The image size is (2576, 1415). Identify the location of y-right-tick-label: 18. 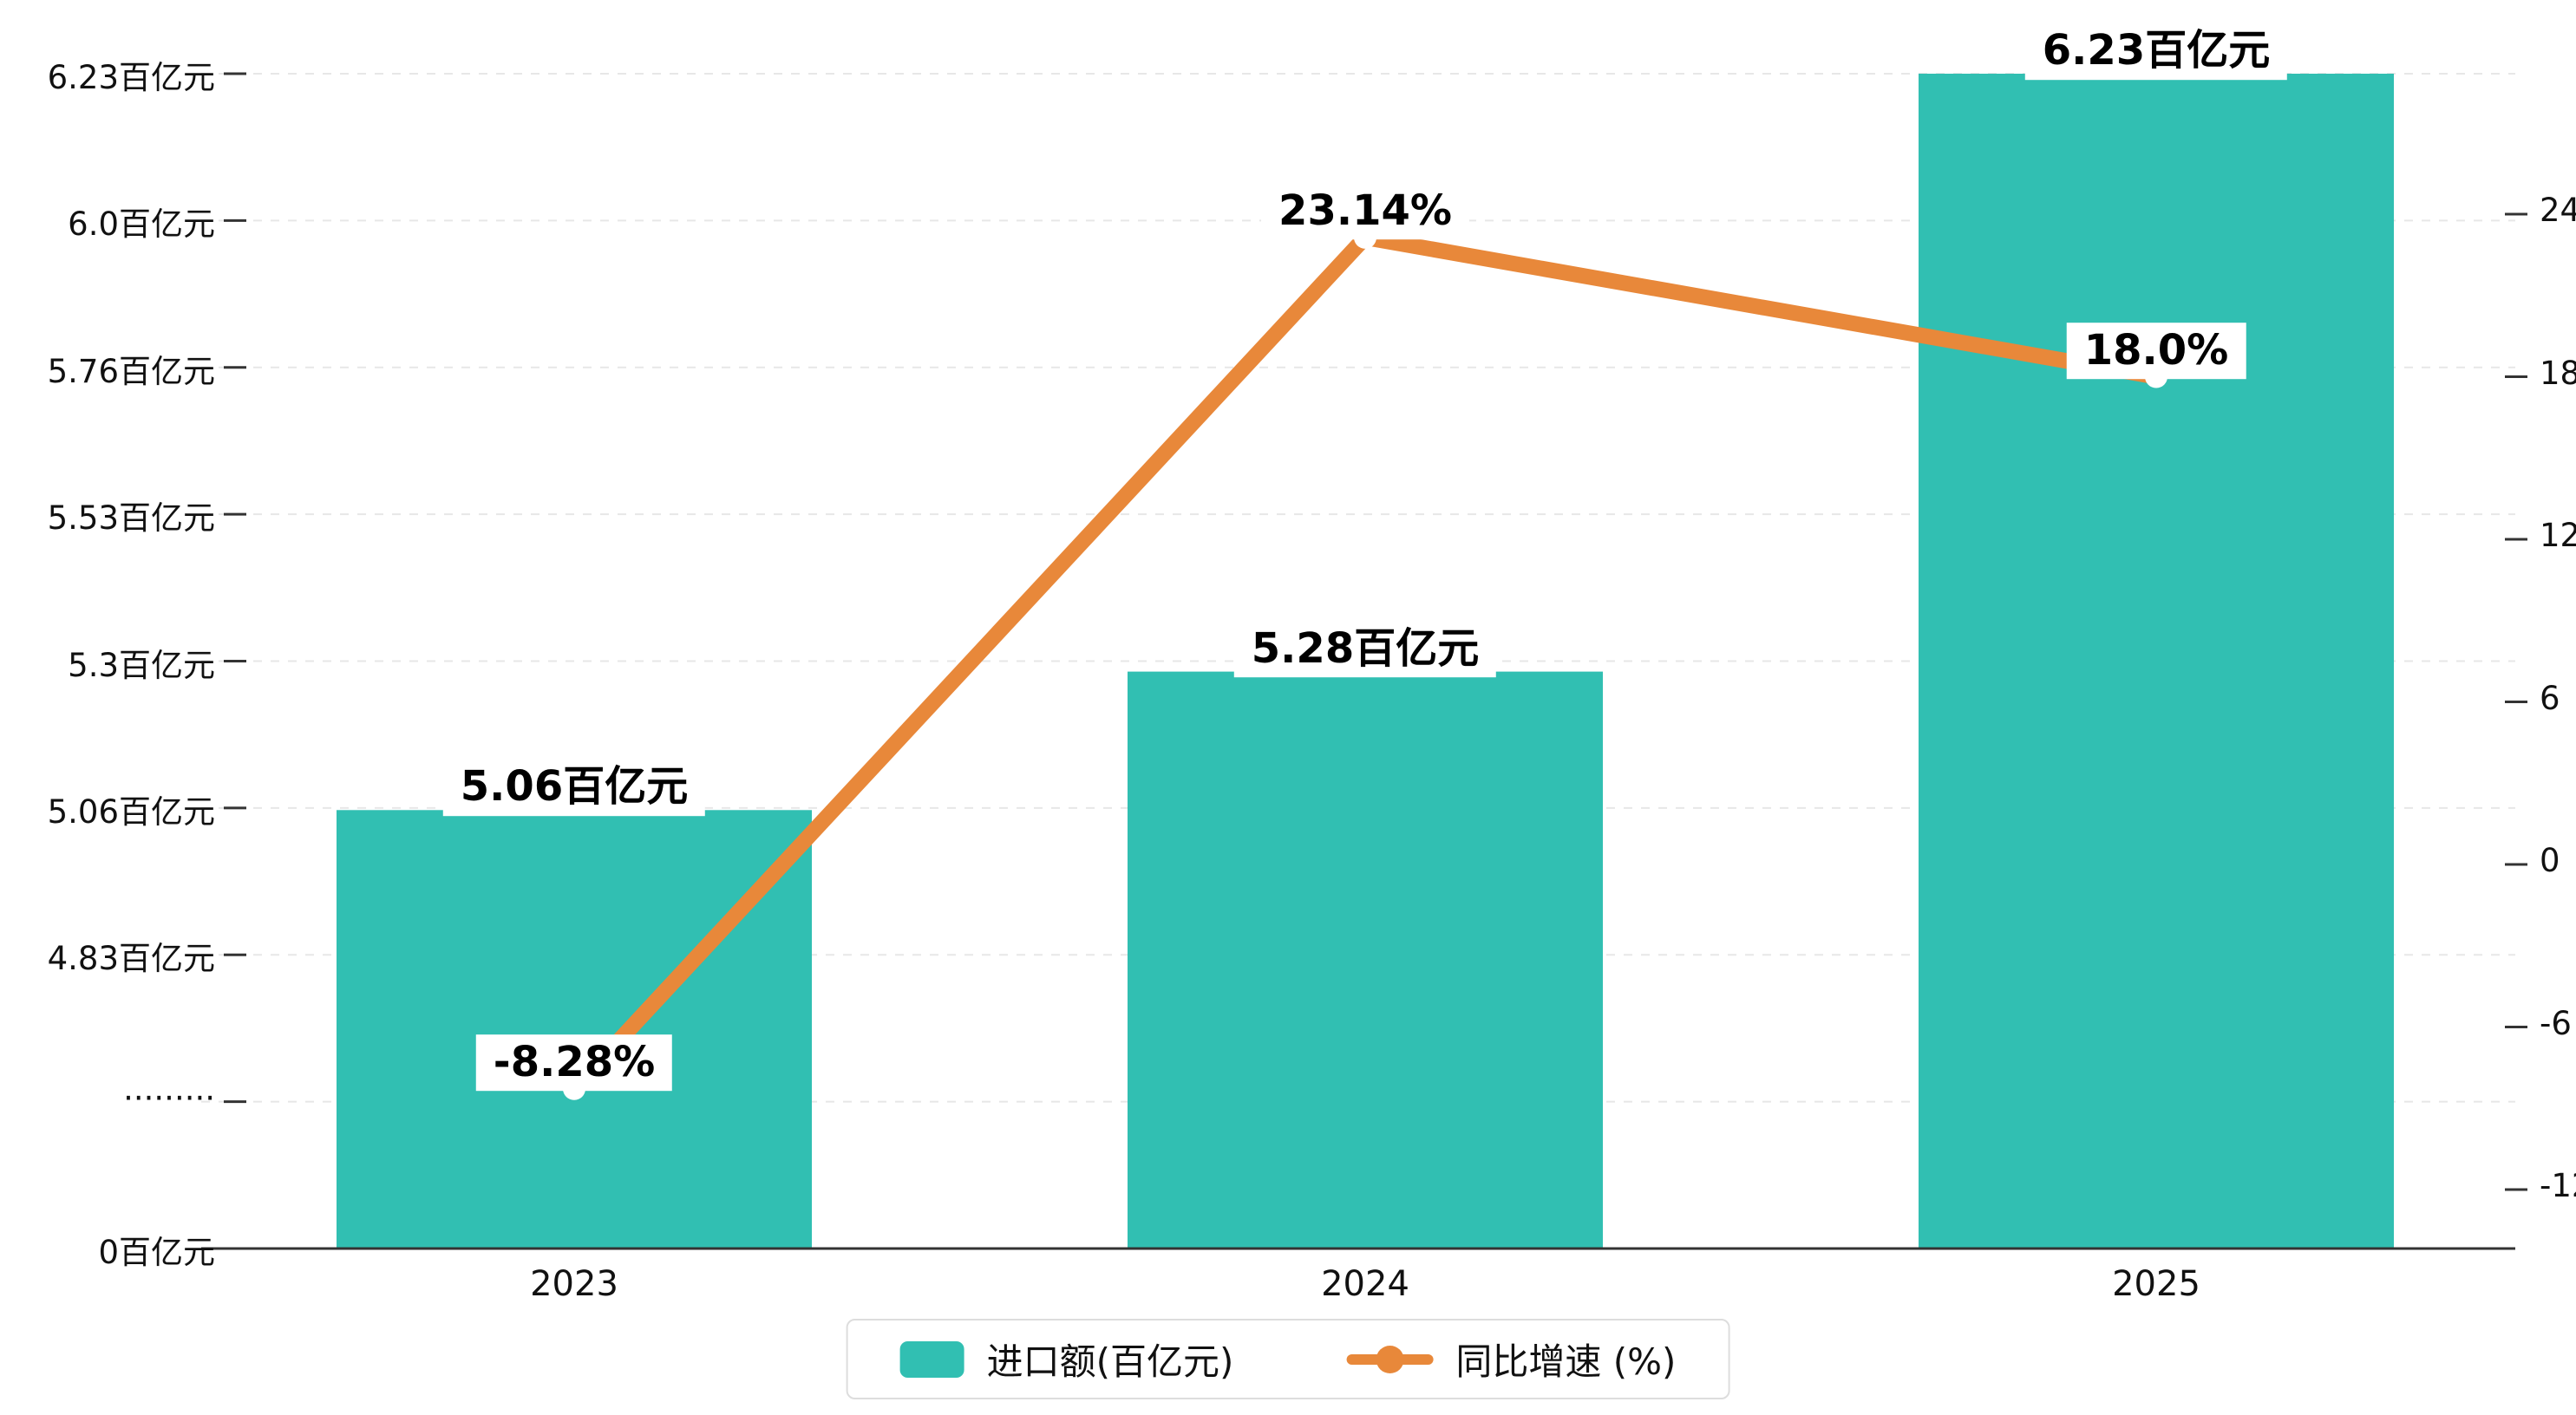
(2558, 373).